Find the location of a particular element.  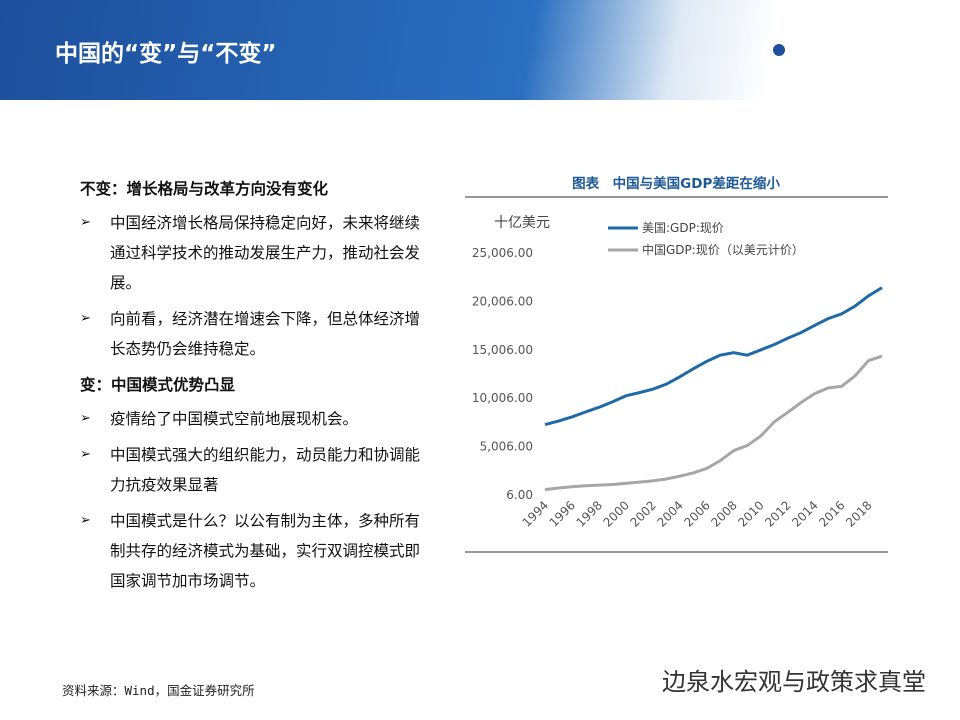

logo: 国金证券 SINOLINK SECURITIES is located at coordinates (829, 51).